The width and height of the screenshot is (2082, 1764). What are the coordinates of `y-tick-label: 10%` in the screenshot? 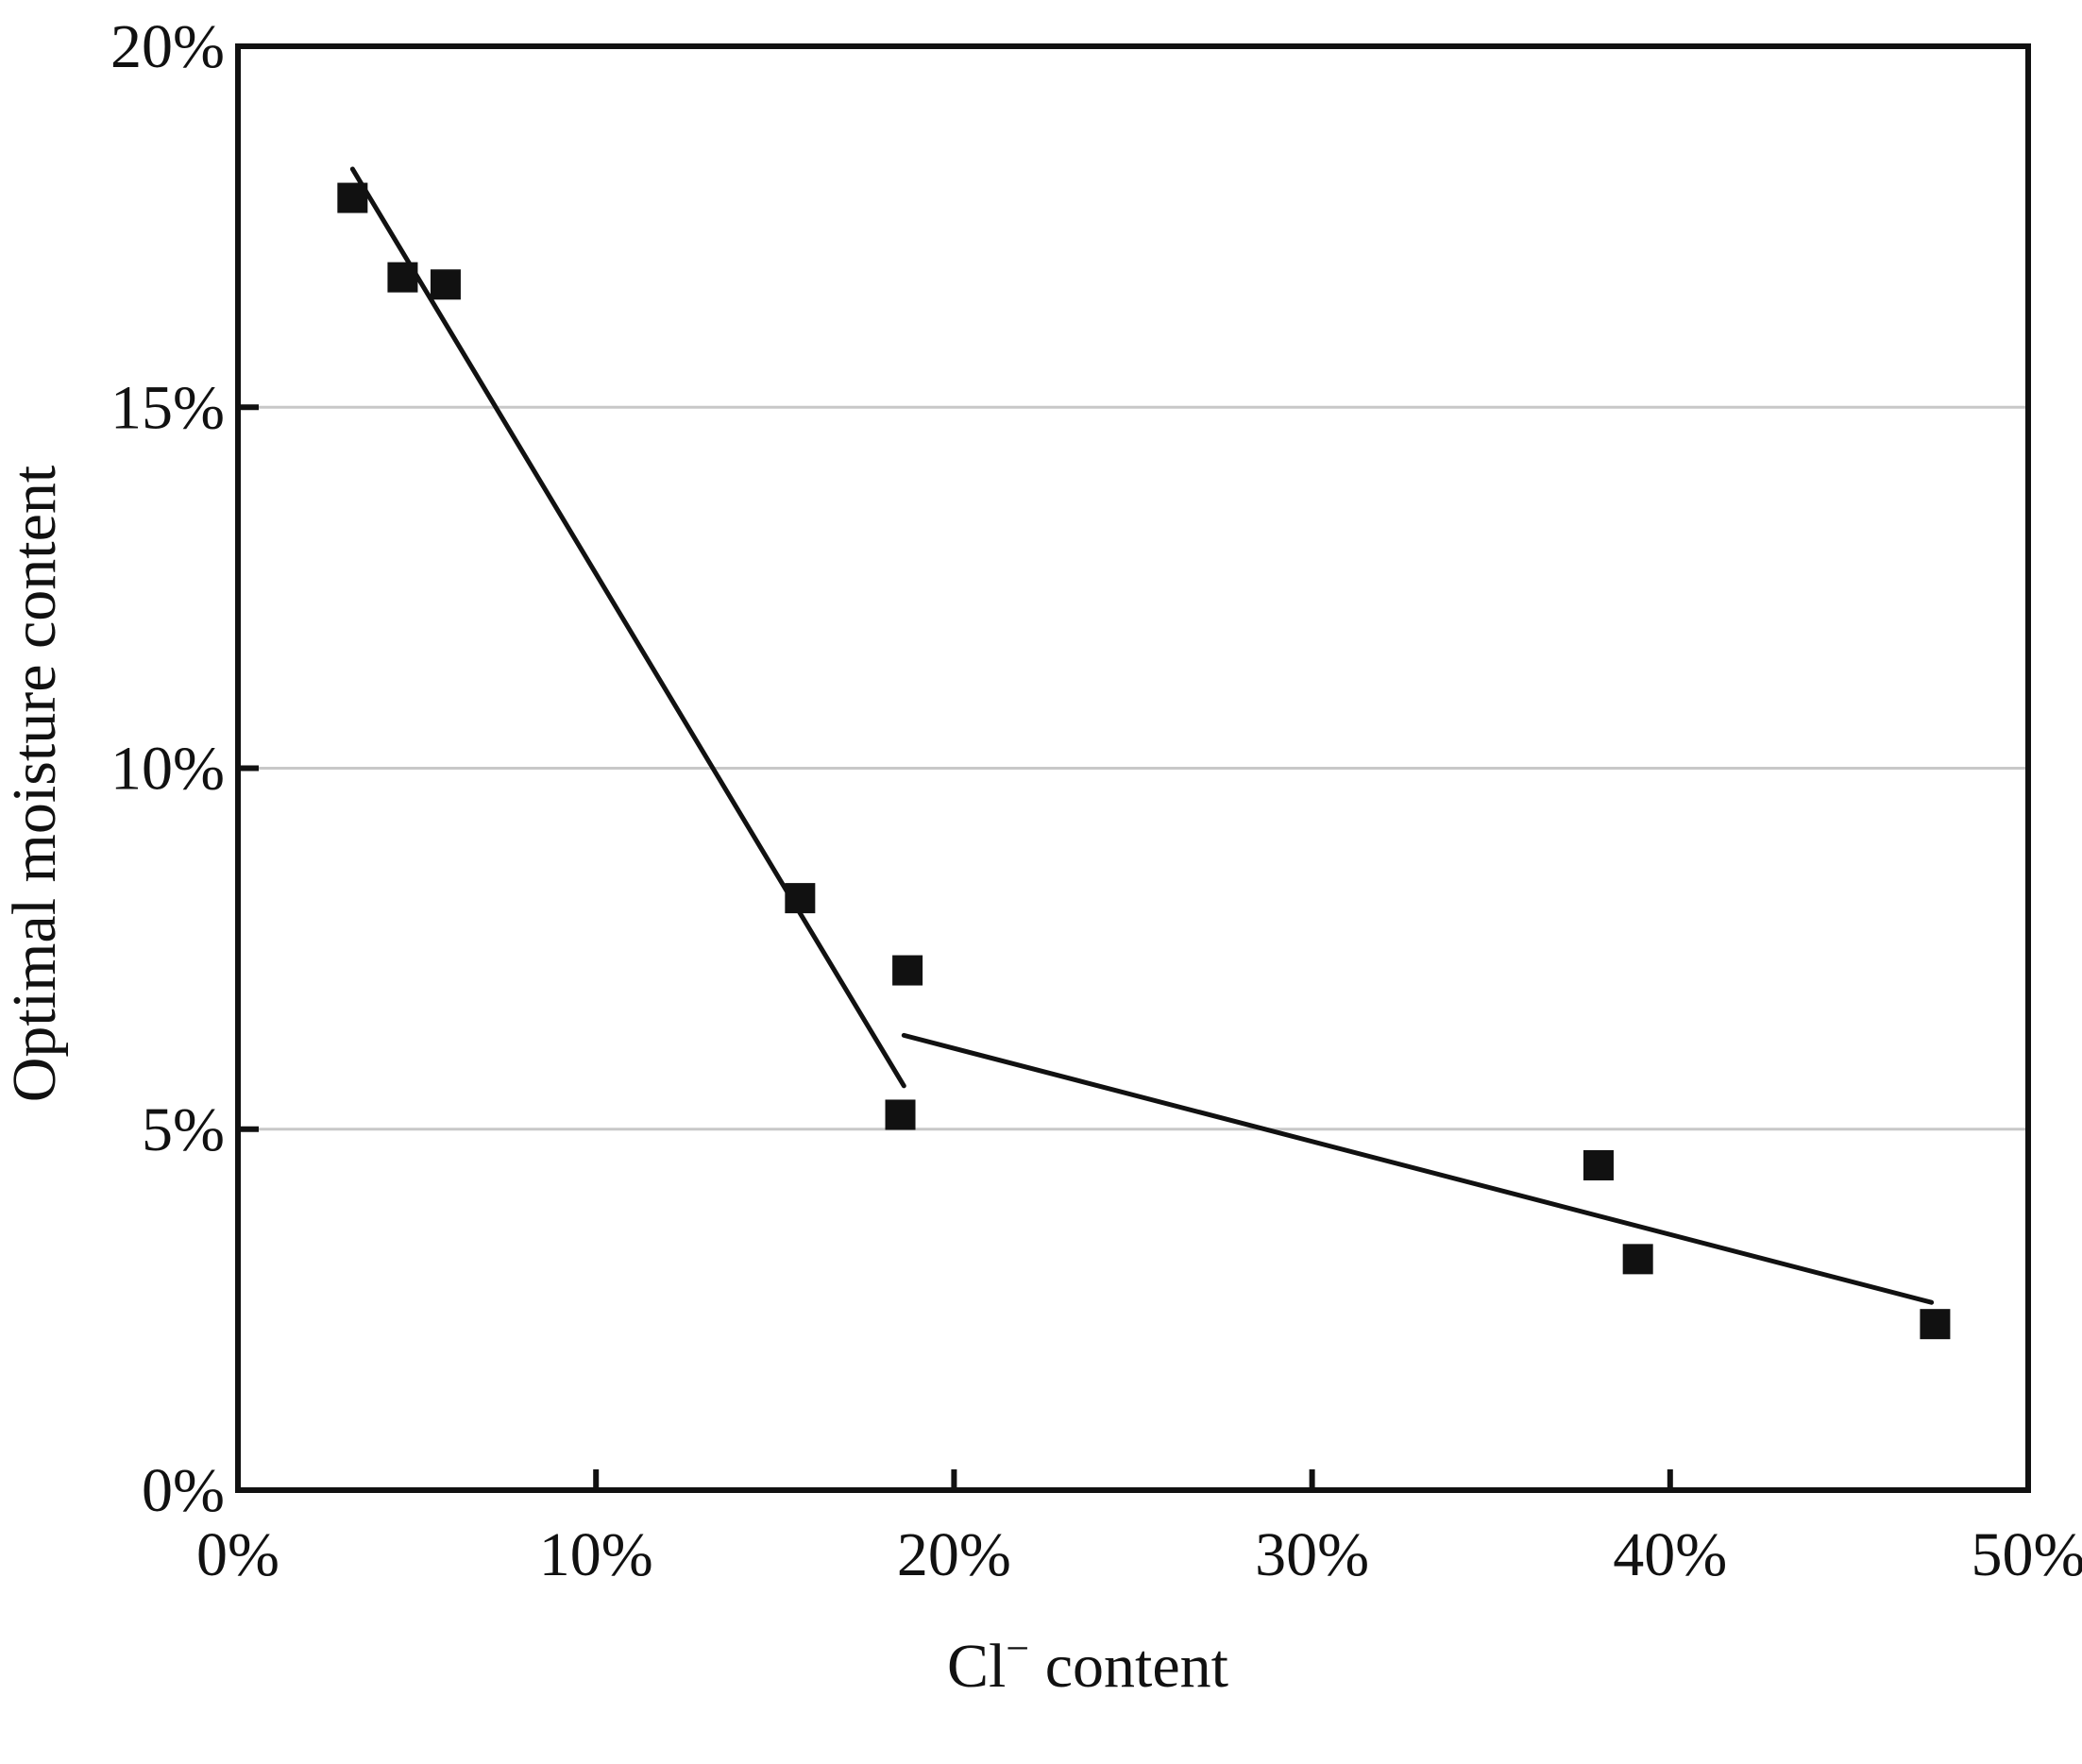 It's located at (167, 769).